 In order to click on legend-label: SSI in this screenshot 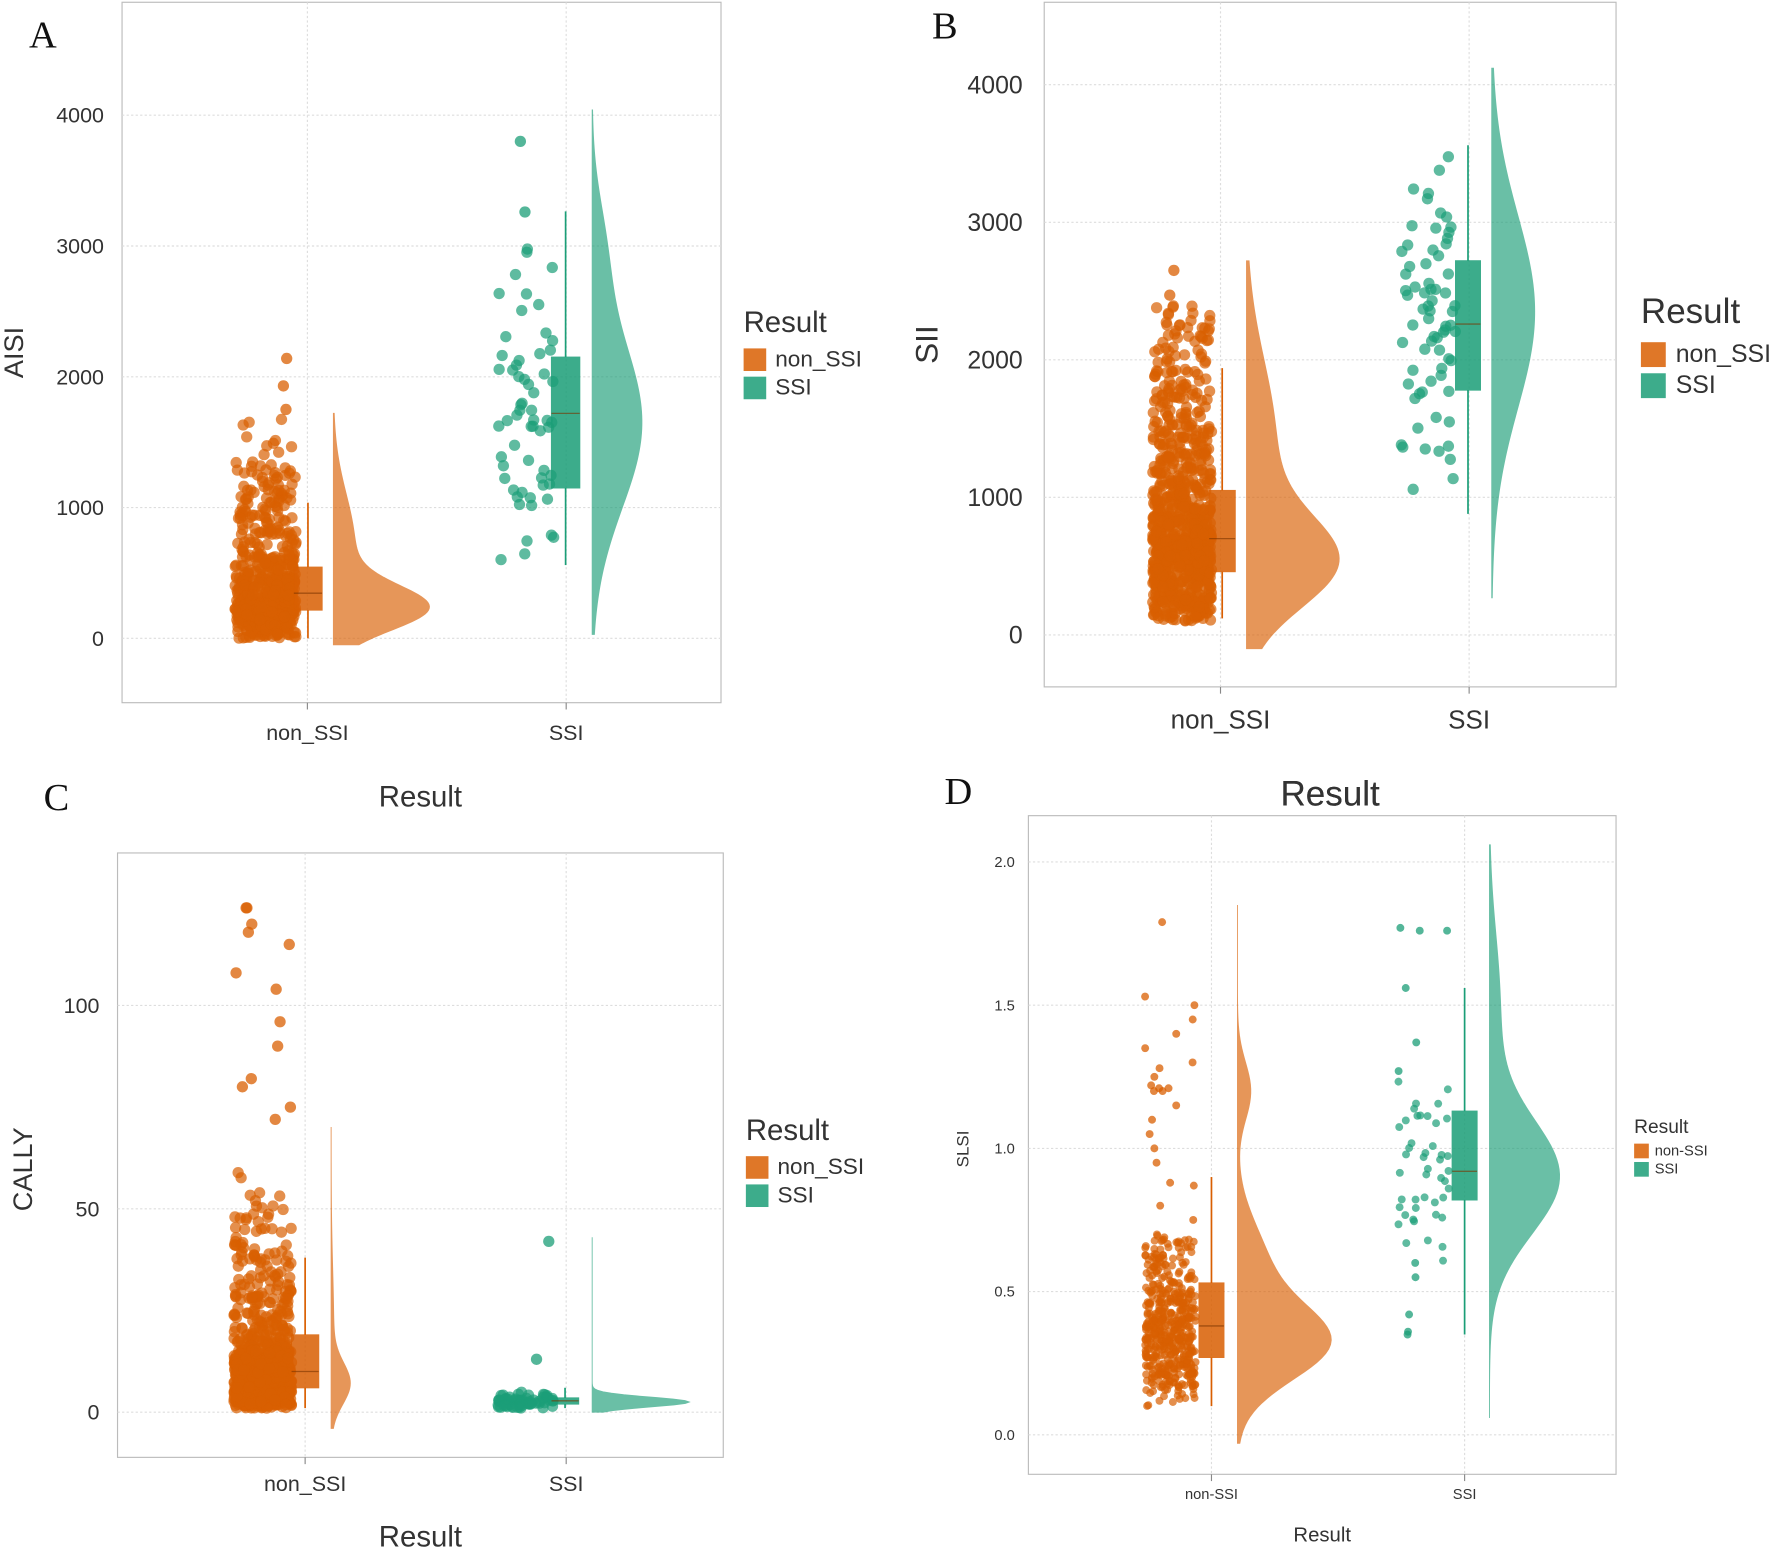, I will do `click(796, 1194)`.